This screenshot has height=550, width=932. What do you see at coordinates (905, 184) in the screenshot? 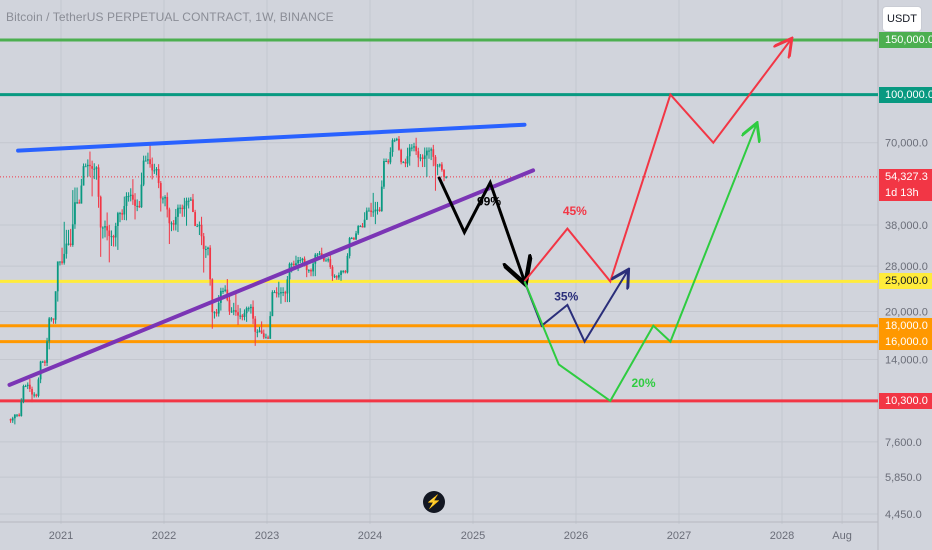
I see `last-price-badge: 54,327.3 1d 13h` at bounding box center [905, 184].